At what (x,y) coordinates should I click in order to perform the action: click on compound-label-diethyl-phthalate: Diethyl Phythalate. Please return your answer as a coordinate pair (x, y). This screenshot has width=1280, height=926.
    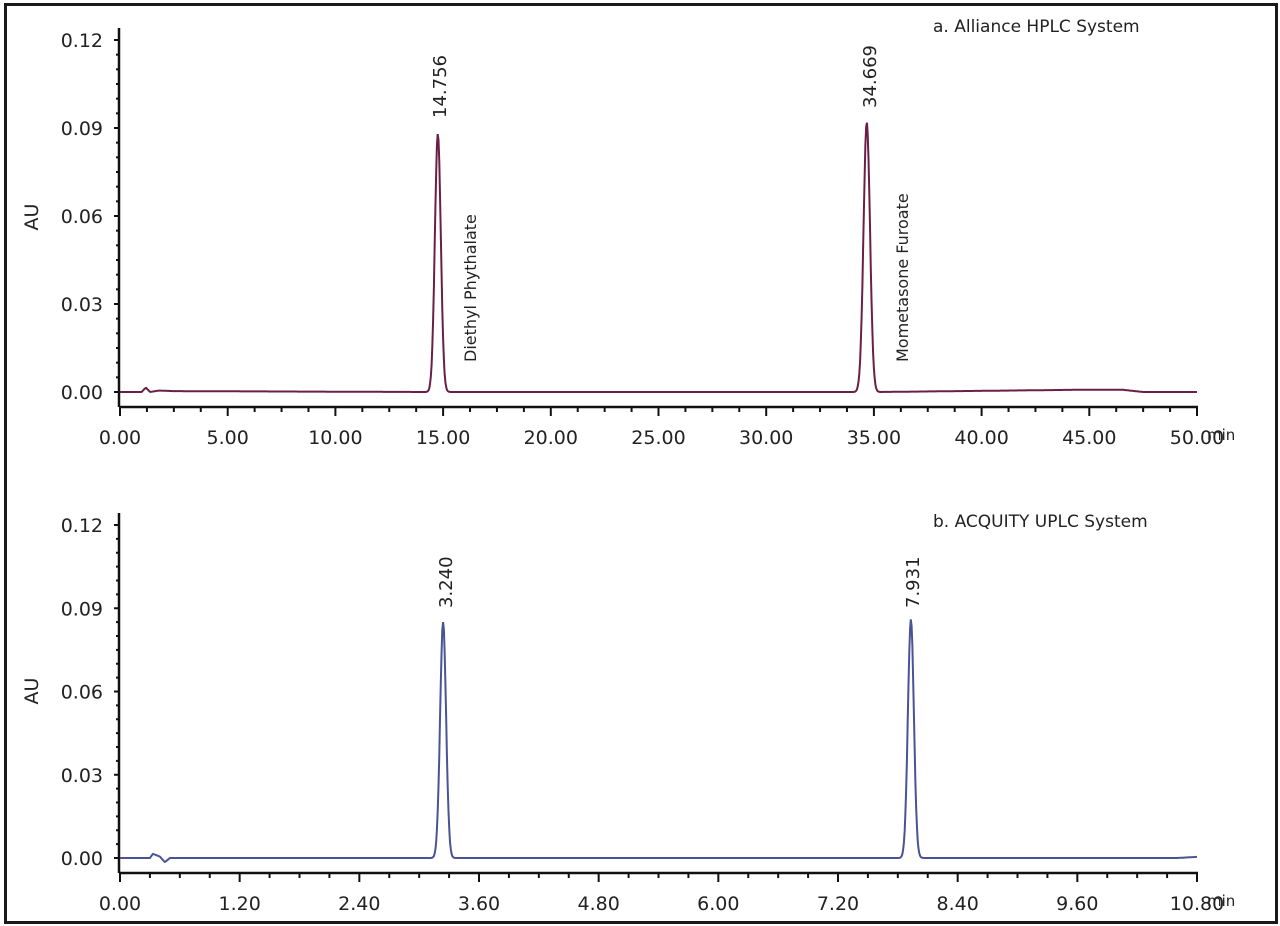
    Looking at the image, I should click on (470, 288).